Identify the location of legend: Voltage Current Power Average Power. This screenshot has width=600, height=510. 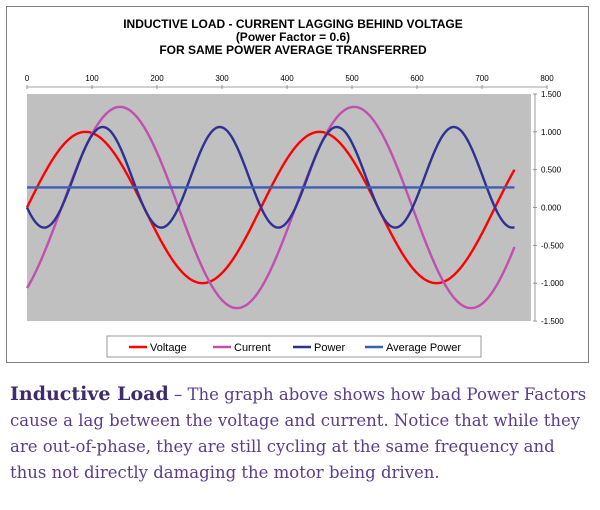
(294, 346).